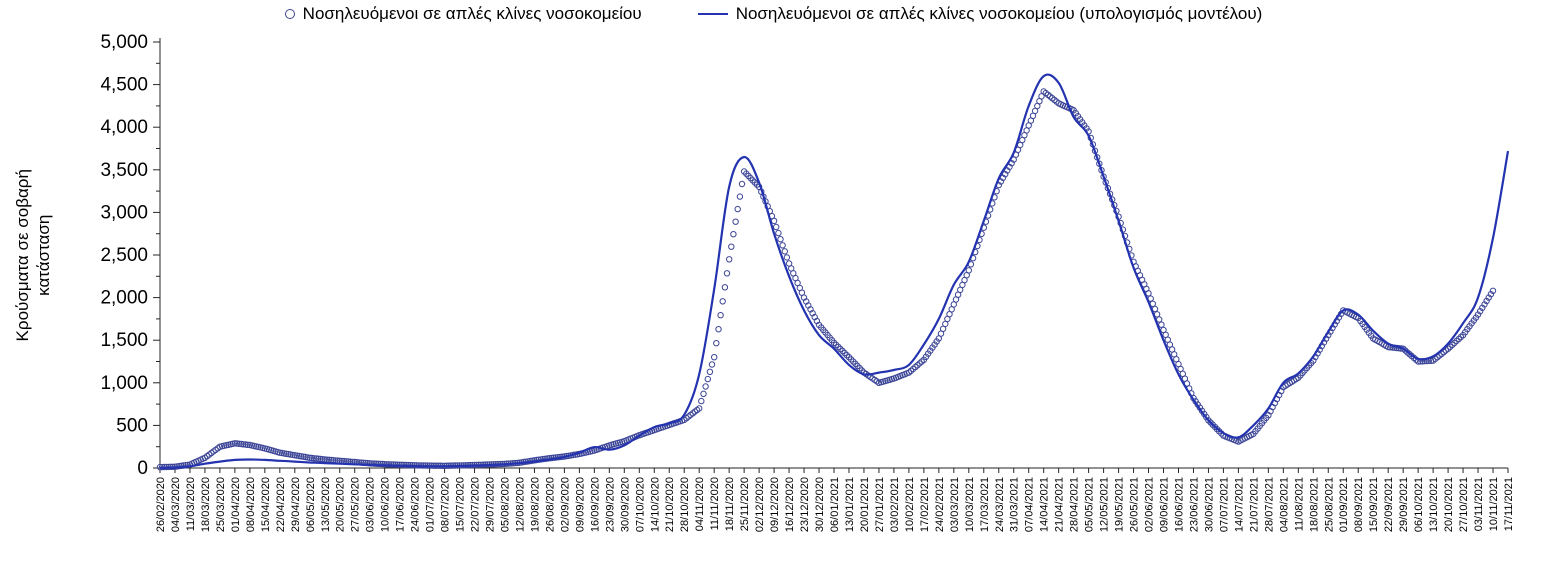  I want to click on x-tick-label: 07/07/2021, so click(1224, 504).